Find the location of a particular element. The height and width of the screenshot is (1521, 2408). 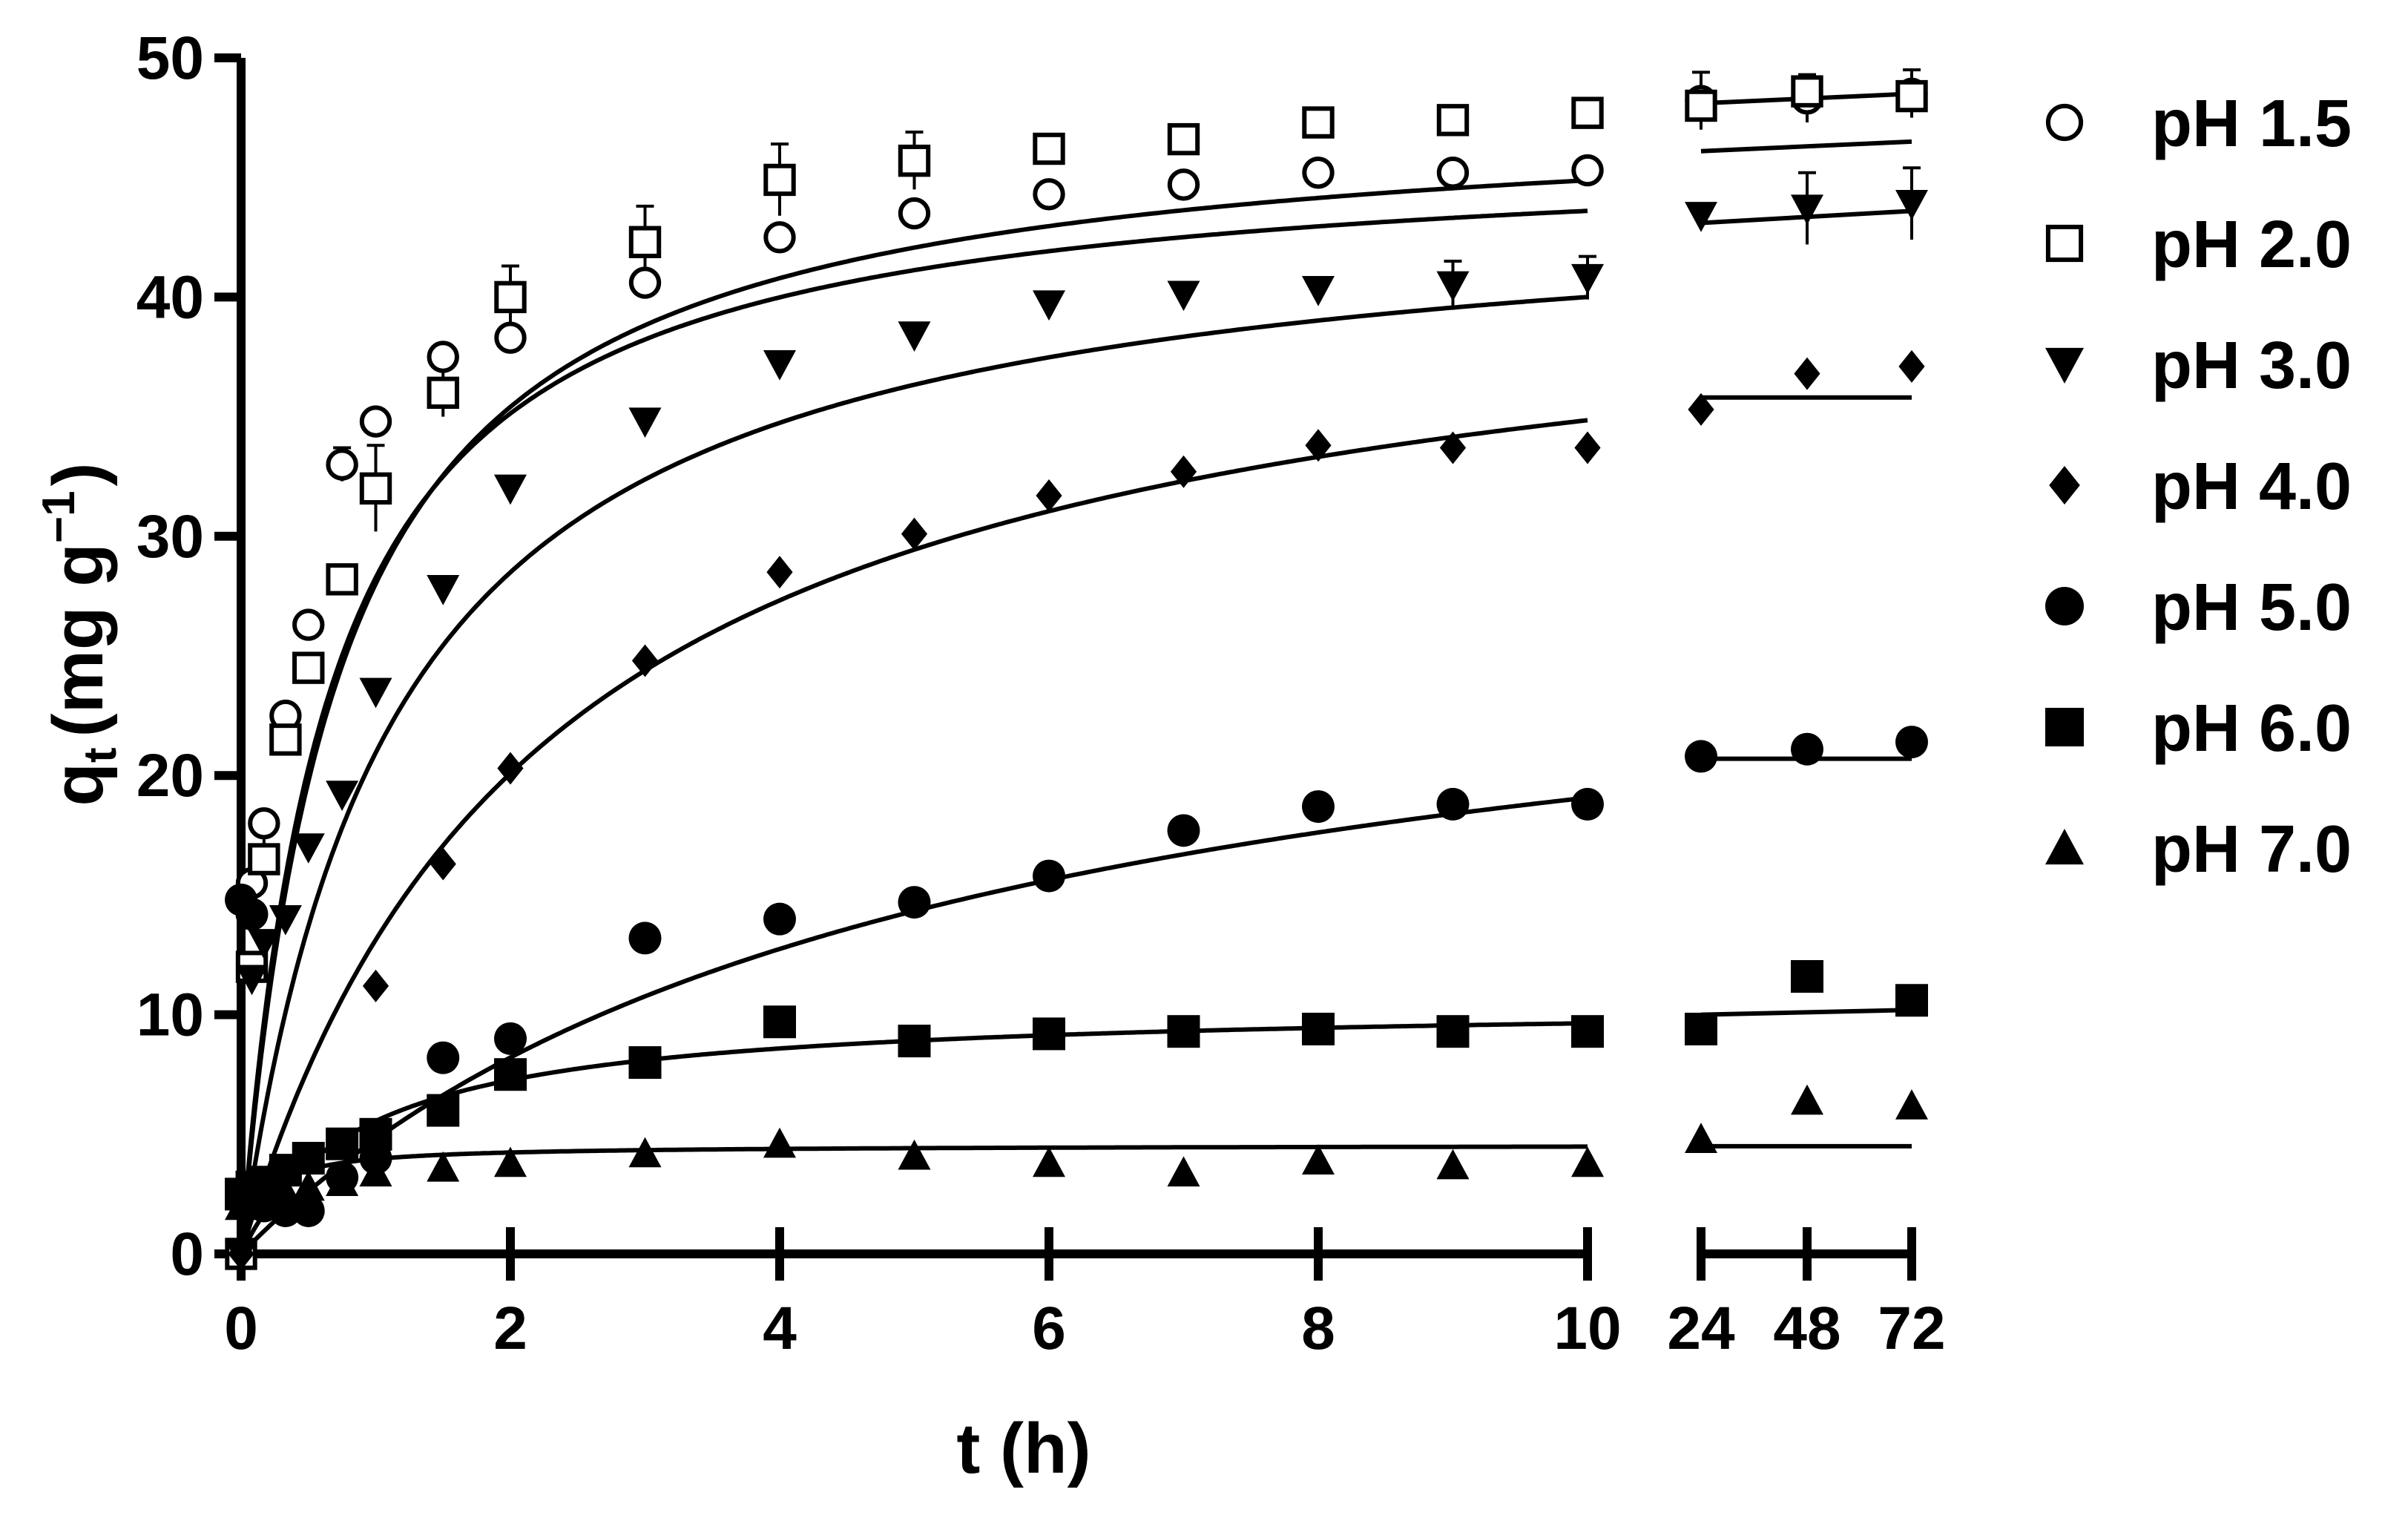

point-ph-4.0-8 is located at coordinates (1183, 471).